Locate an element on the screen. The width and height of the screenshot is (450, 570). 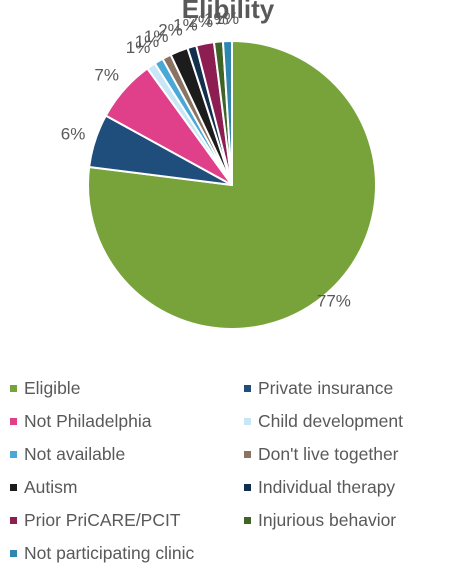
legend-label: Not participating clinic is located at coordinates (109, 553).